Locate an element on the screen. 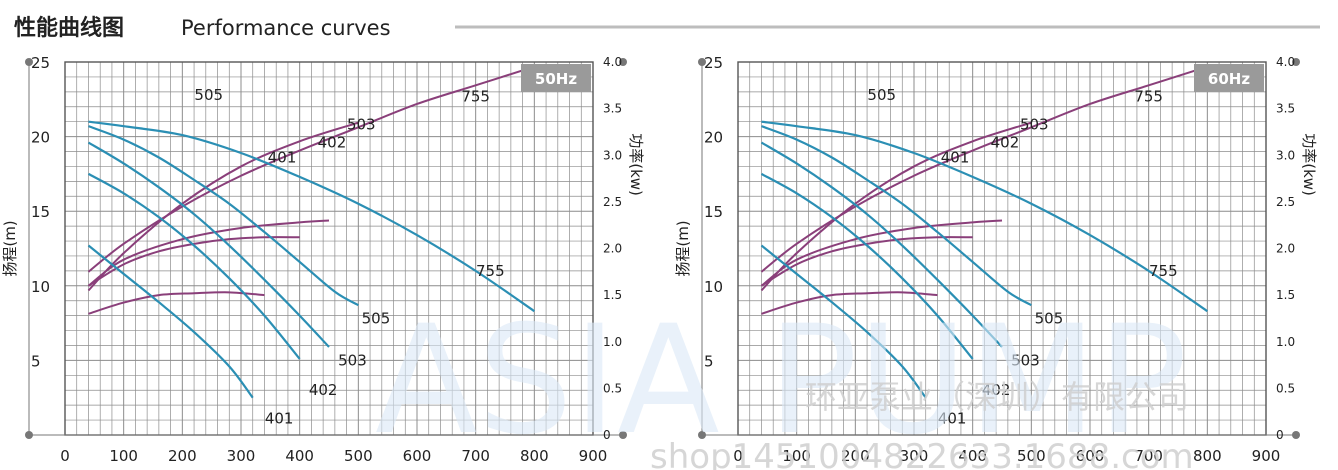  y-tick-label: 5 is located at coordinates (36, 361).